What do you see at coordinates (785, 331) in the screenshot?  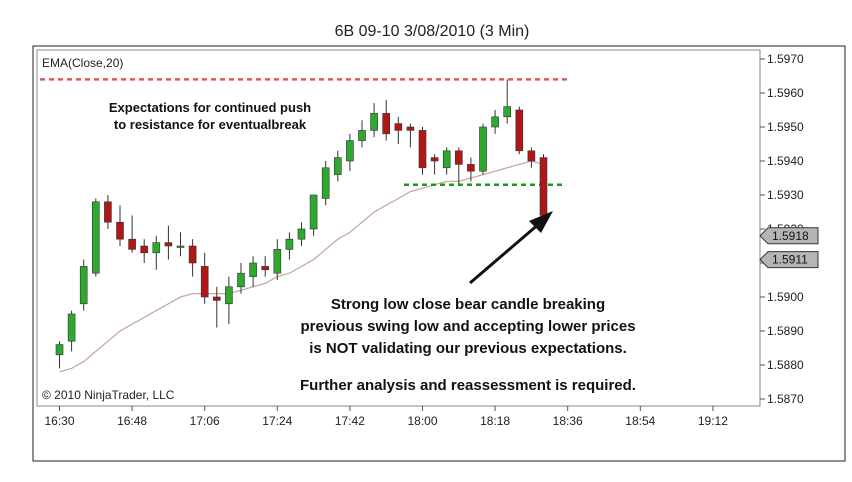 I see `y-tick-label: 1.5890` at bounding box center [785, 331].